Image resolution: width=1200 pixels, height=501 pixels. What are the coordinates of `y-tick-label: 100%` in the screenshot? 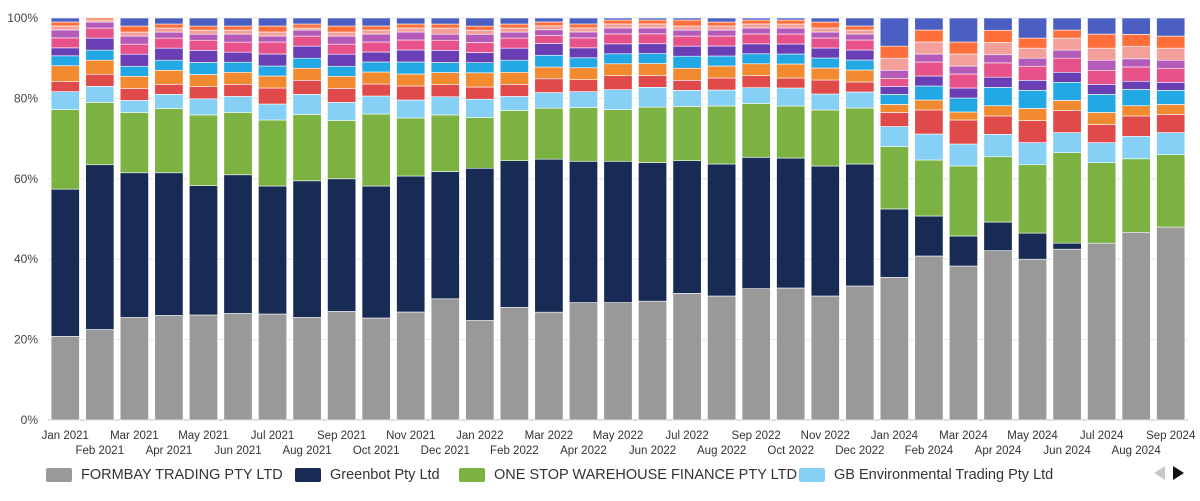 It's located at (22, 18).